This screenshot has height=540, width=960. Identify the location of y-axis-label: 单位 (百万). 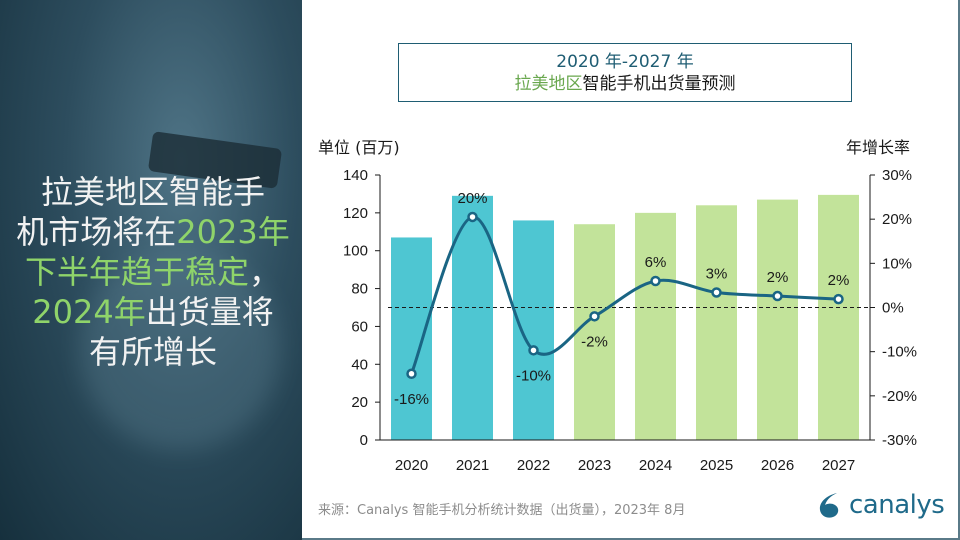
(359, 147).